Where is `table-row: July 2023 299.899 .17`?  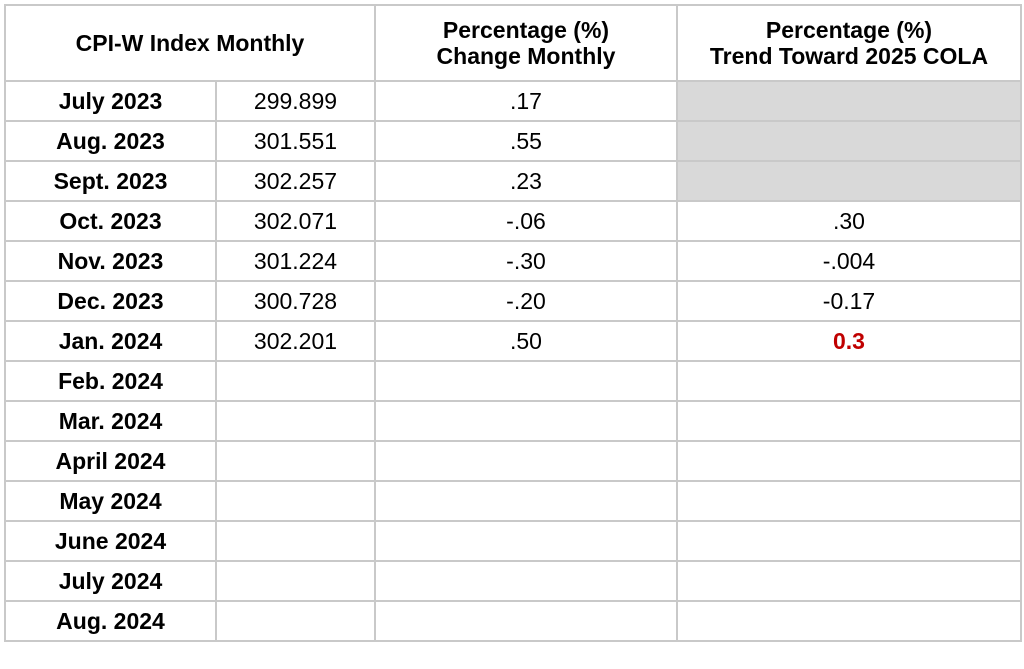
table-row: July 2023 299.899 .17 is located at coordinates (513, 101).